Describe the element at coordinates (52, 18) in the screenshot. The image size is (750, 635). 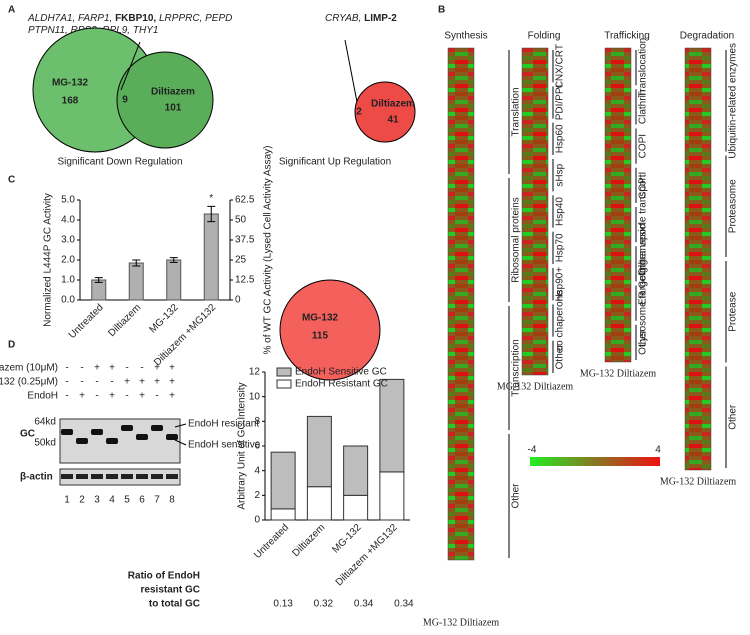
I see `gene-name: ALDH7A1,` at that location.